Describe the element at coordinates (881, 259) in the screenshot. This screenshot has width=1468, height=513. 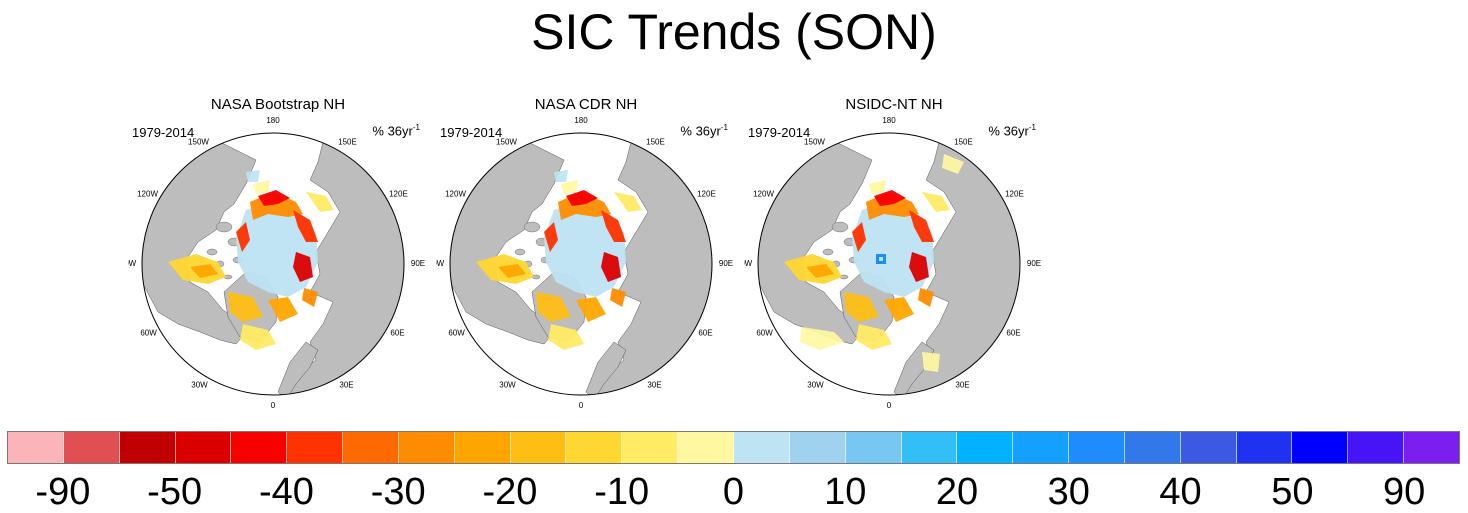
I see `positive-trend-patch` at that location.